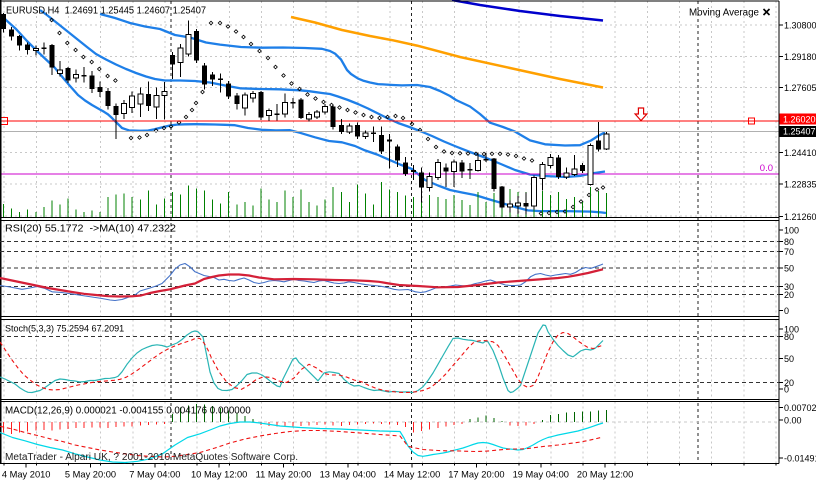  I want to click on svg-text: 70, so click(789, 252).